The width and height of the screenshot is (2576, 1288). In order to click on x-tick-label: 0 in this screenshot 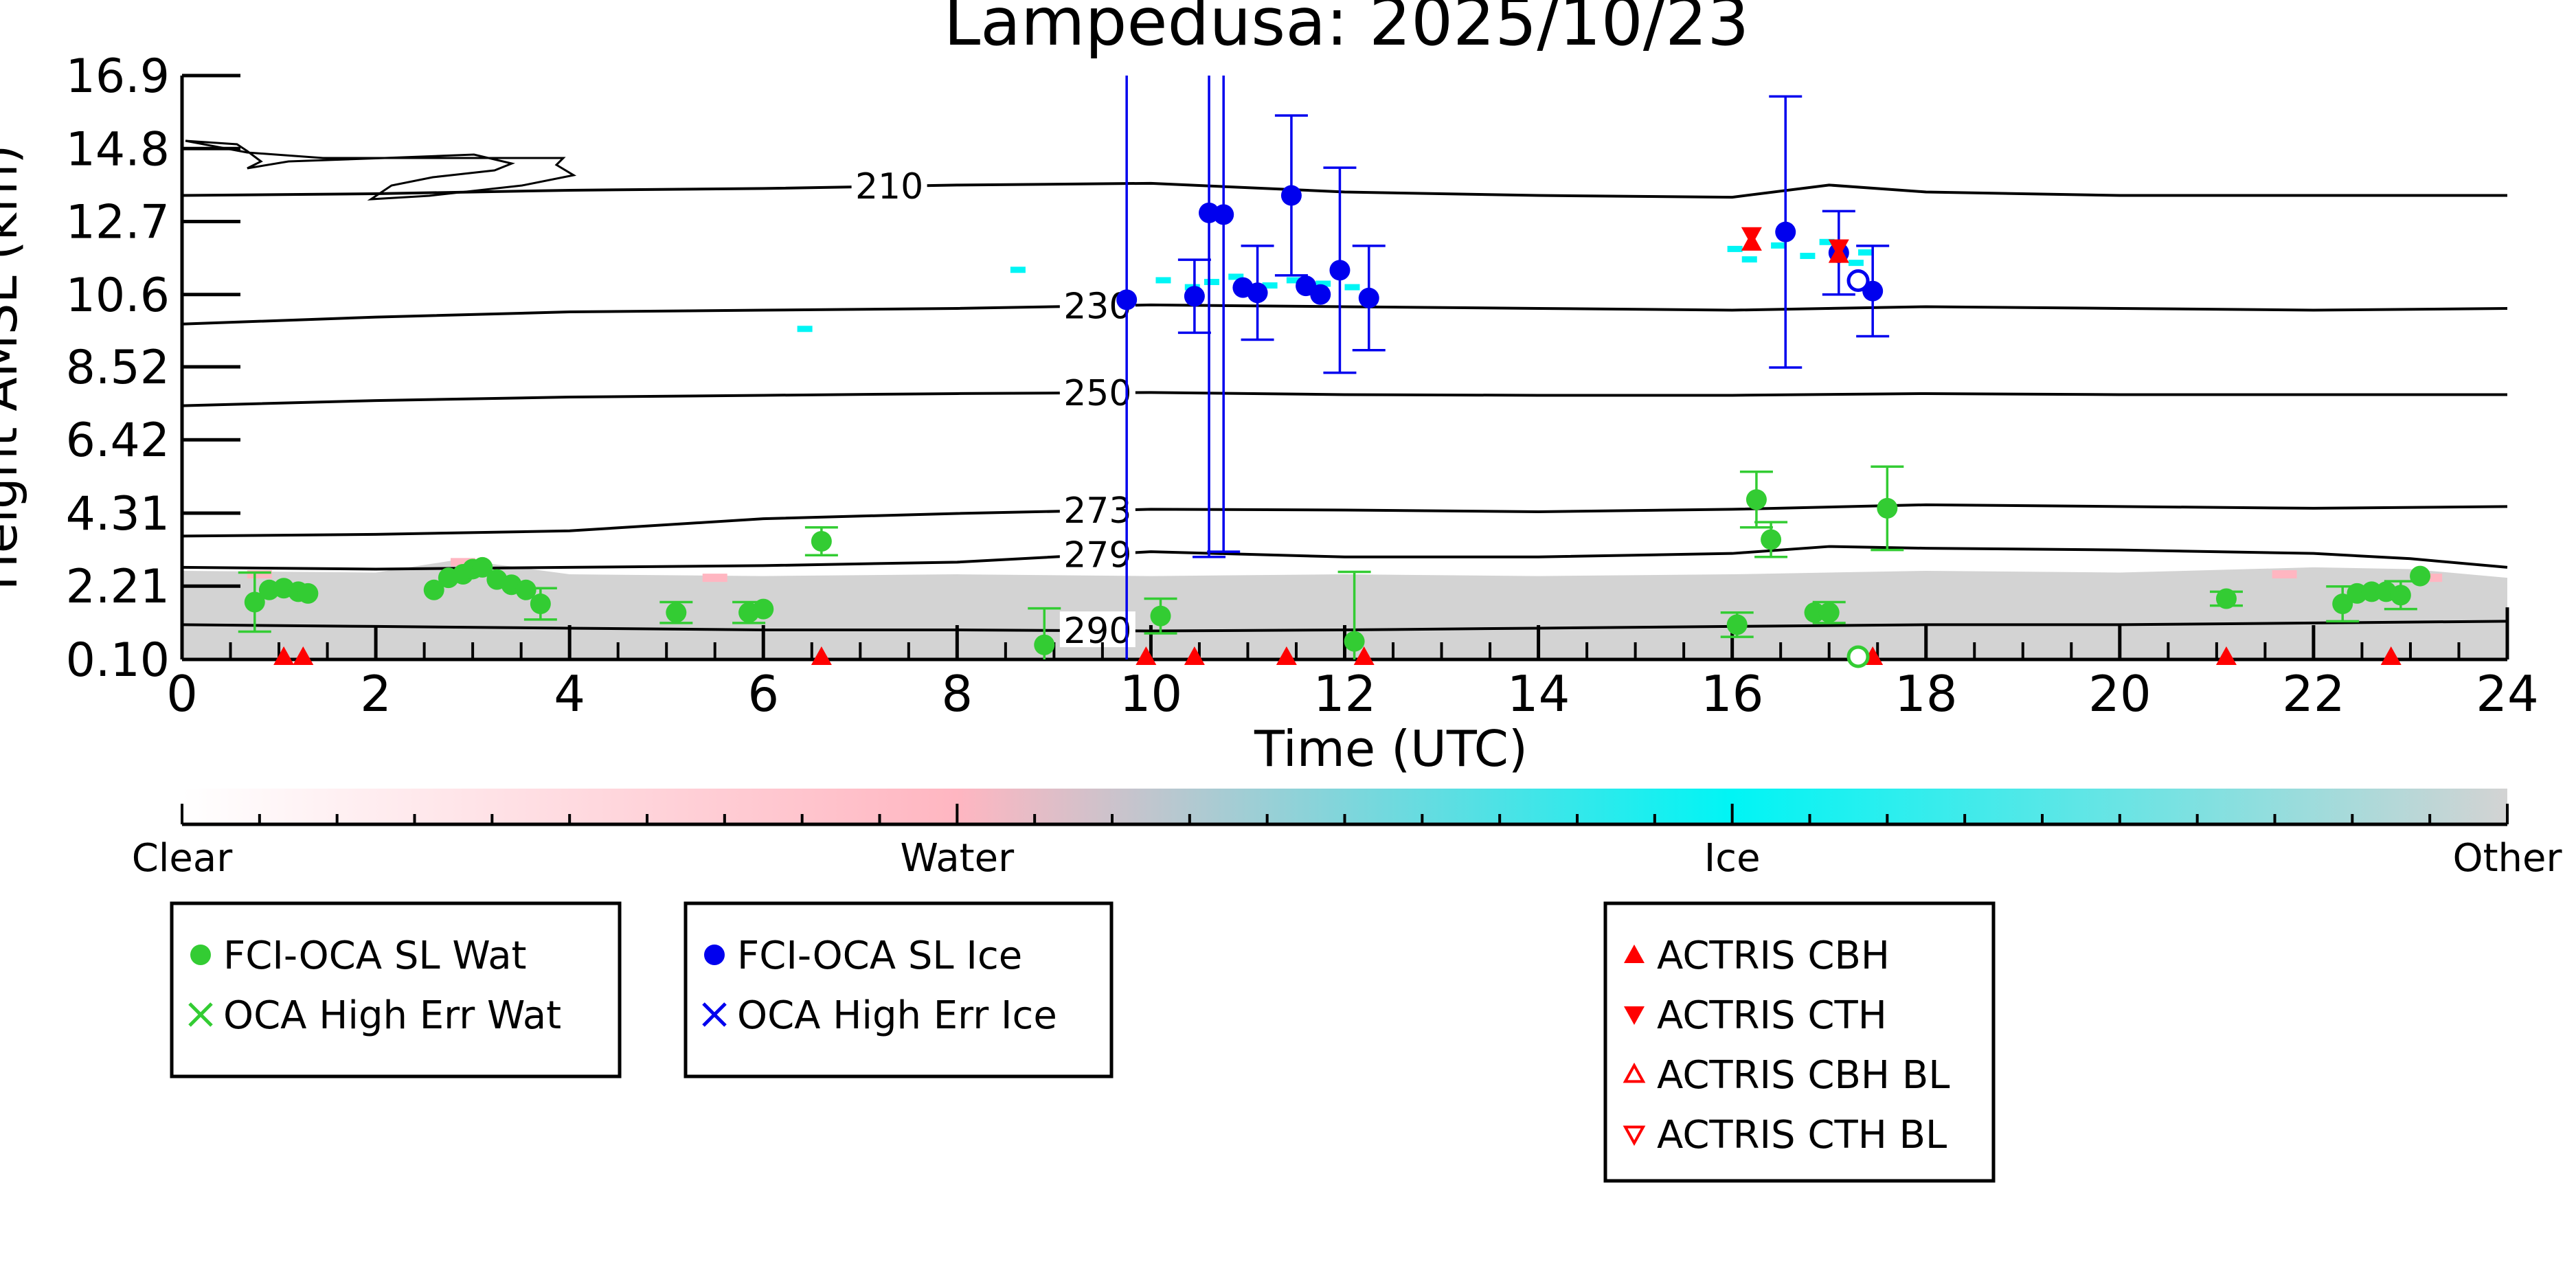, I will do `click(182, 694)`.